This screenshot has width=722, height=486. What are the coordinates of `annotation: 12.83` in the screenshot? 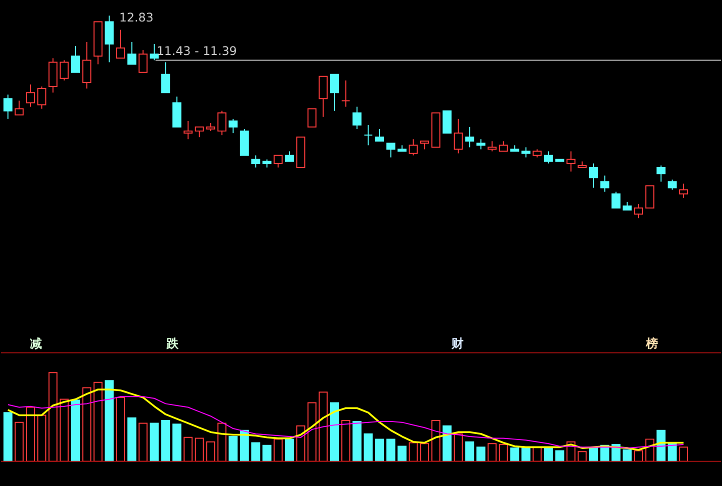 It's located at (136, 17).